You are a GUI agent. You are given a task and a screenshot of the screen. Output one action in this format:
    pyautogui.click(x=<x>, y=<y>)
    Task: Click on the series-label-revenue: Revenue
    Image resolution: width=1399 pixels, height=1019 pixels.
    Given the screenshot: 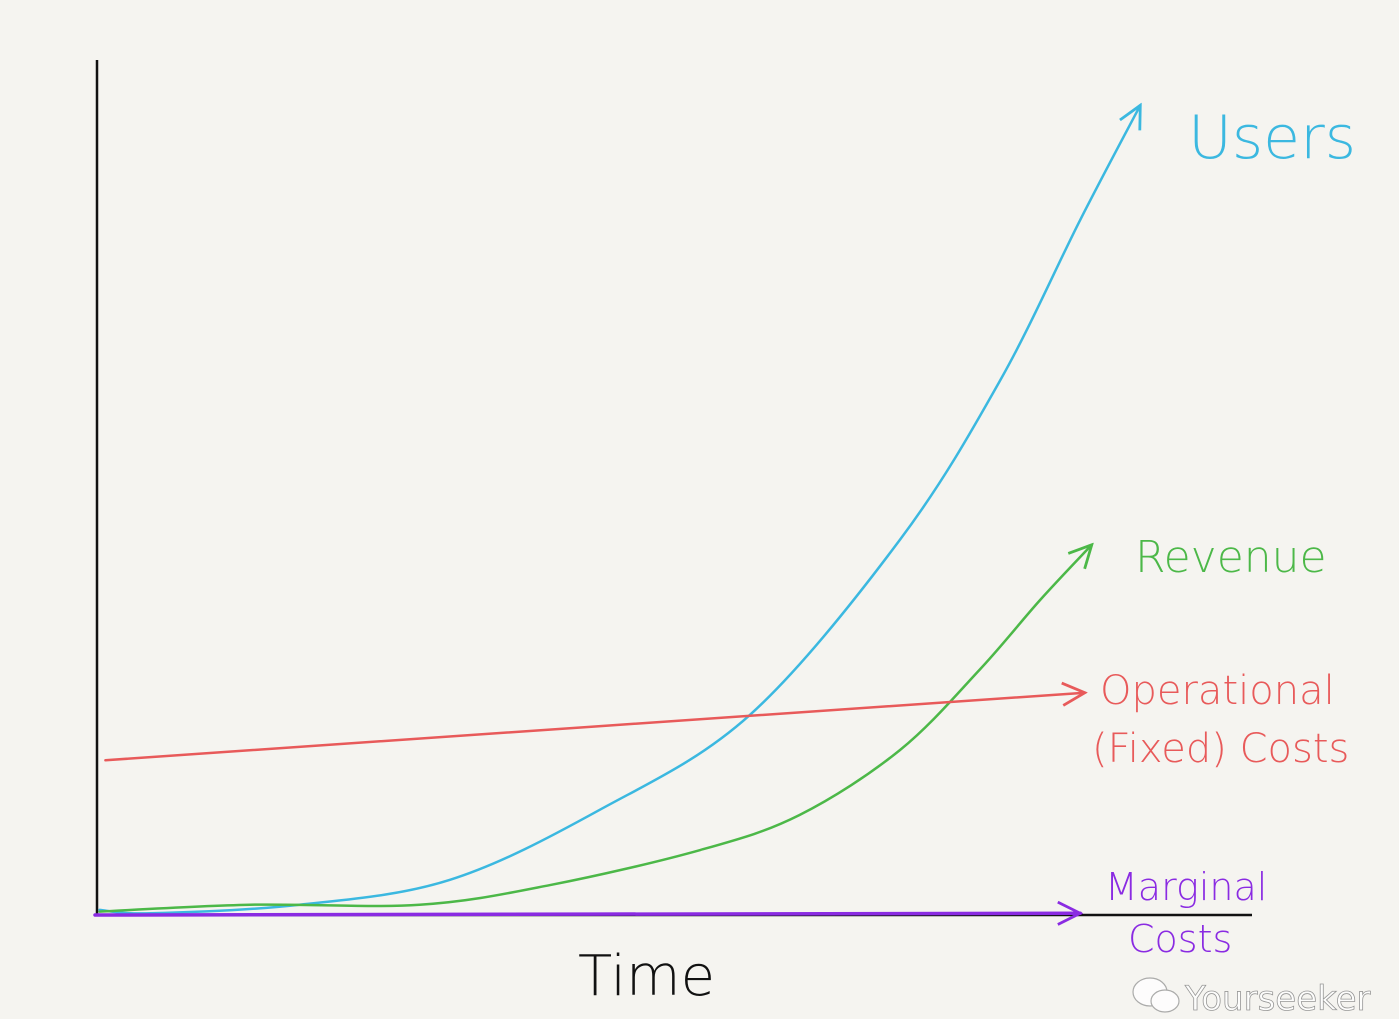 What is the action you would take?
    pyautogui.click(x=1231, y=557)
    